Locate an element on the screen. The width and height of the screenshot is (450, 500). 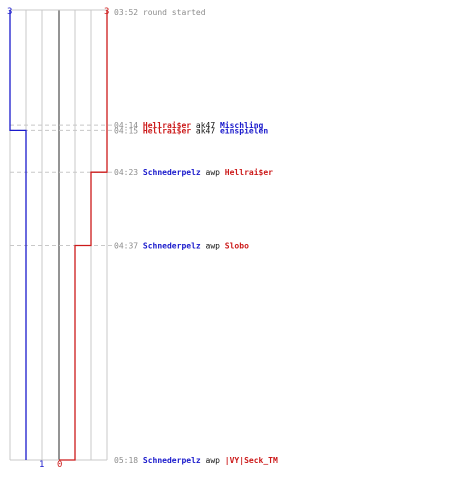
event-victim: |VY|Seck_TM is located at coordinates (251, 460).